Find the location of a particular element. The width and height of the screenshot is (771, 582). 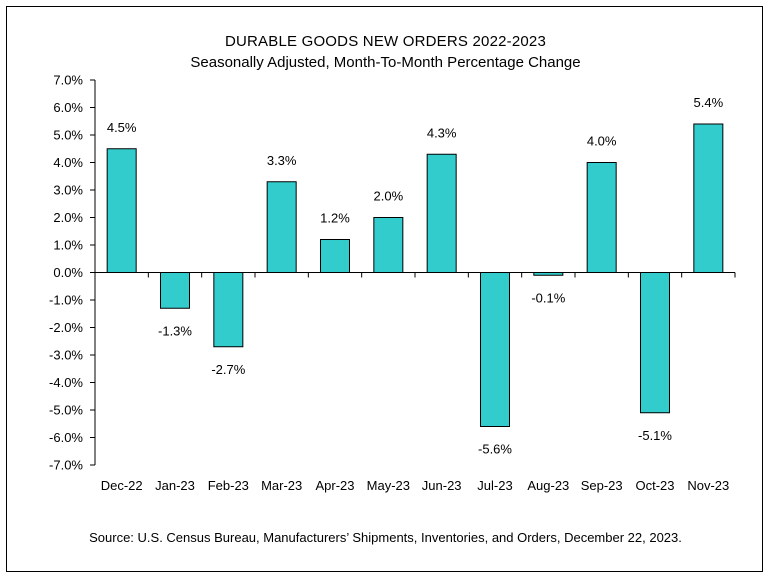

x-category-label: Dec-22 is located at coordinates (122, 485).